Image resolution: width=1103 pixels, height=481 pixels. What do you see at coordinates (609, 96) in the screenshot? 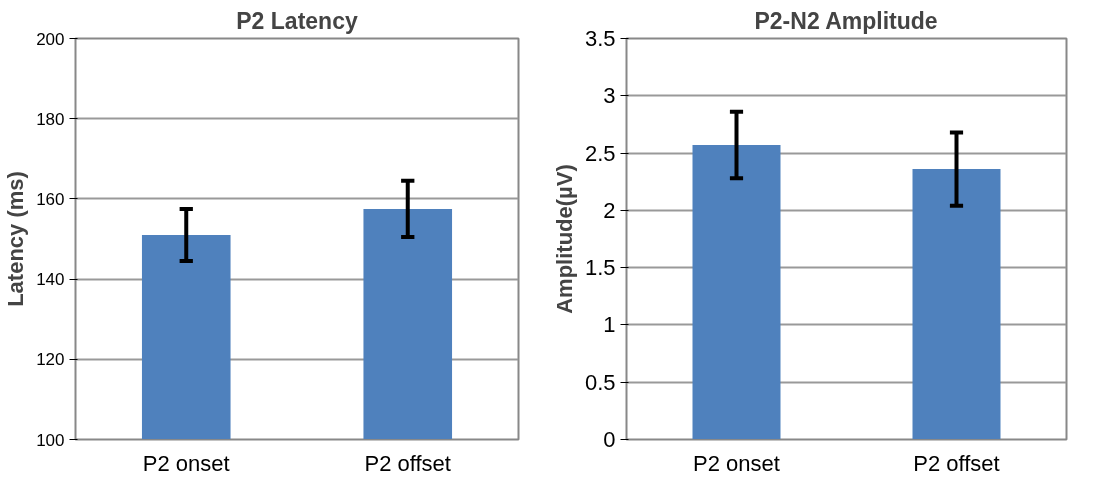
I see `y-tick-label: 3` at bounding box center [609, 96].